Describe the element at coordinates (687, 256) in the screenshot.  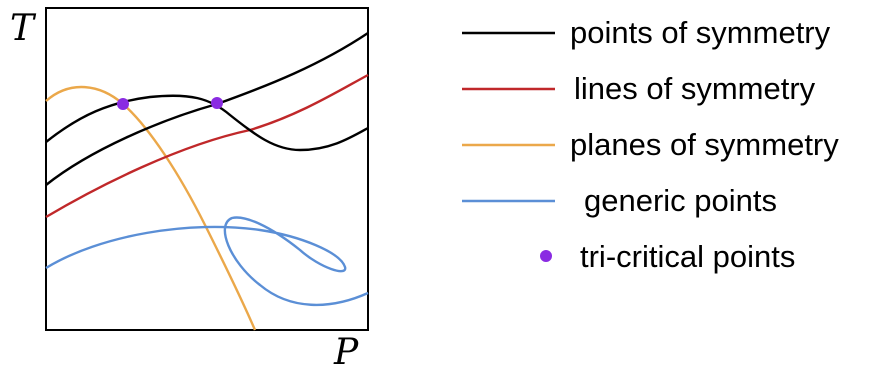
I see `legend-label-tri-critical-points: tri-critical points` at that location.